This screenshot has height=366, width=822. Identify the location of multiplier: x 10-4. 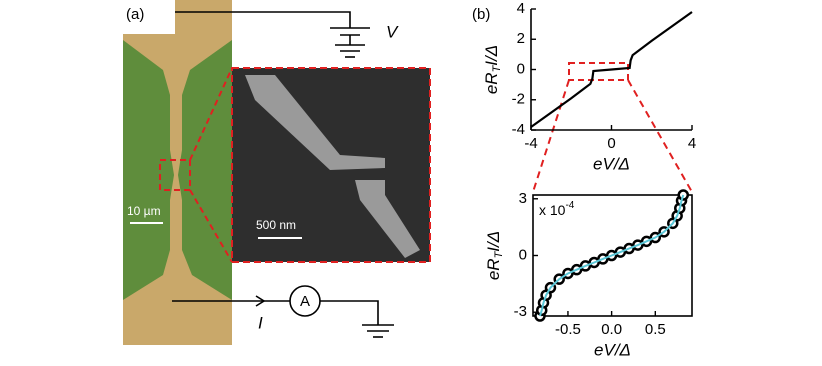
(557, 209).